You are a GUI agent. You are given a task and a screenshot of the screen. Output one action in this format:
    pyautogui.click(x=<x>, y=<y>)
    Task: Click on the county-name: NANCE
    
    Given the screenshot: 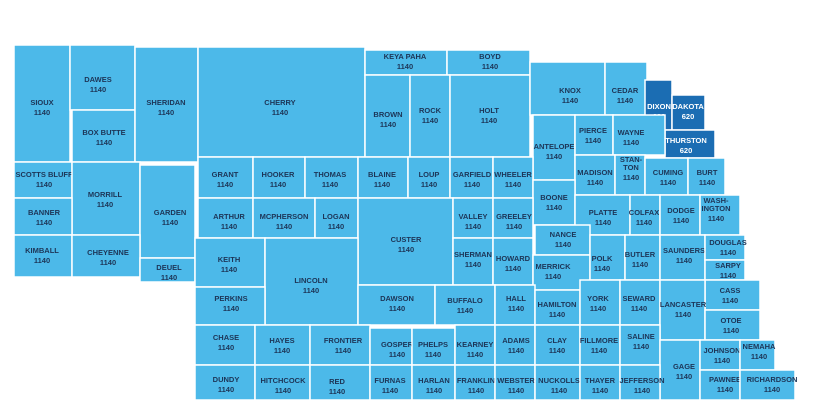 What is the action you would take?
    pyautogui.click(x=563, y=234)
    